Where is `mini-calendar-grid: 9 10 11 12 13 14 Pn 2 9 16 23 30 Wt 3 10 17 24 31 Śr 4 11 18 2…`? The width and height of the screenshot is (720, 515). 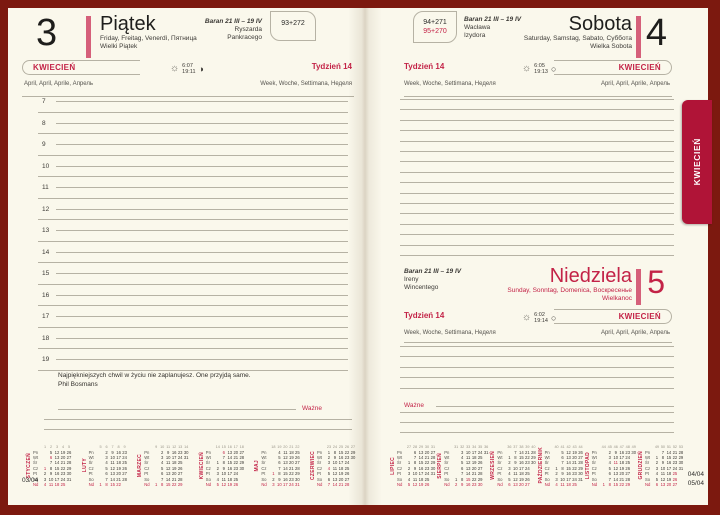 mini-calendar-grid: 9 10 11 12 13 14 Pn 2 9 16 23 30 Wt 3 10 17 24 31 Śr 4 11 18 2… is located at coordinates (166, 465).